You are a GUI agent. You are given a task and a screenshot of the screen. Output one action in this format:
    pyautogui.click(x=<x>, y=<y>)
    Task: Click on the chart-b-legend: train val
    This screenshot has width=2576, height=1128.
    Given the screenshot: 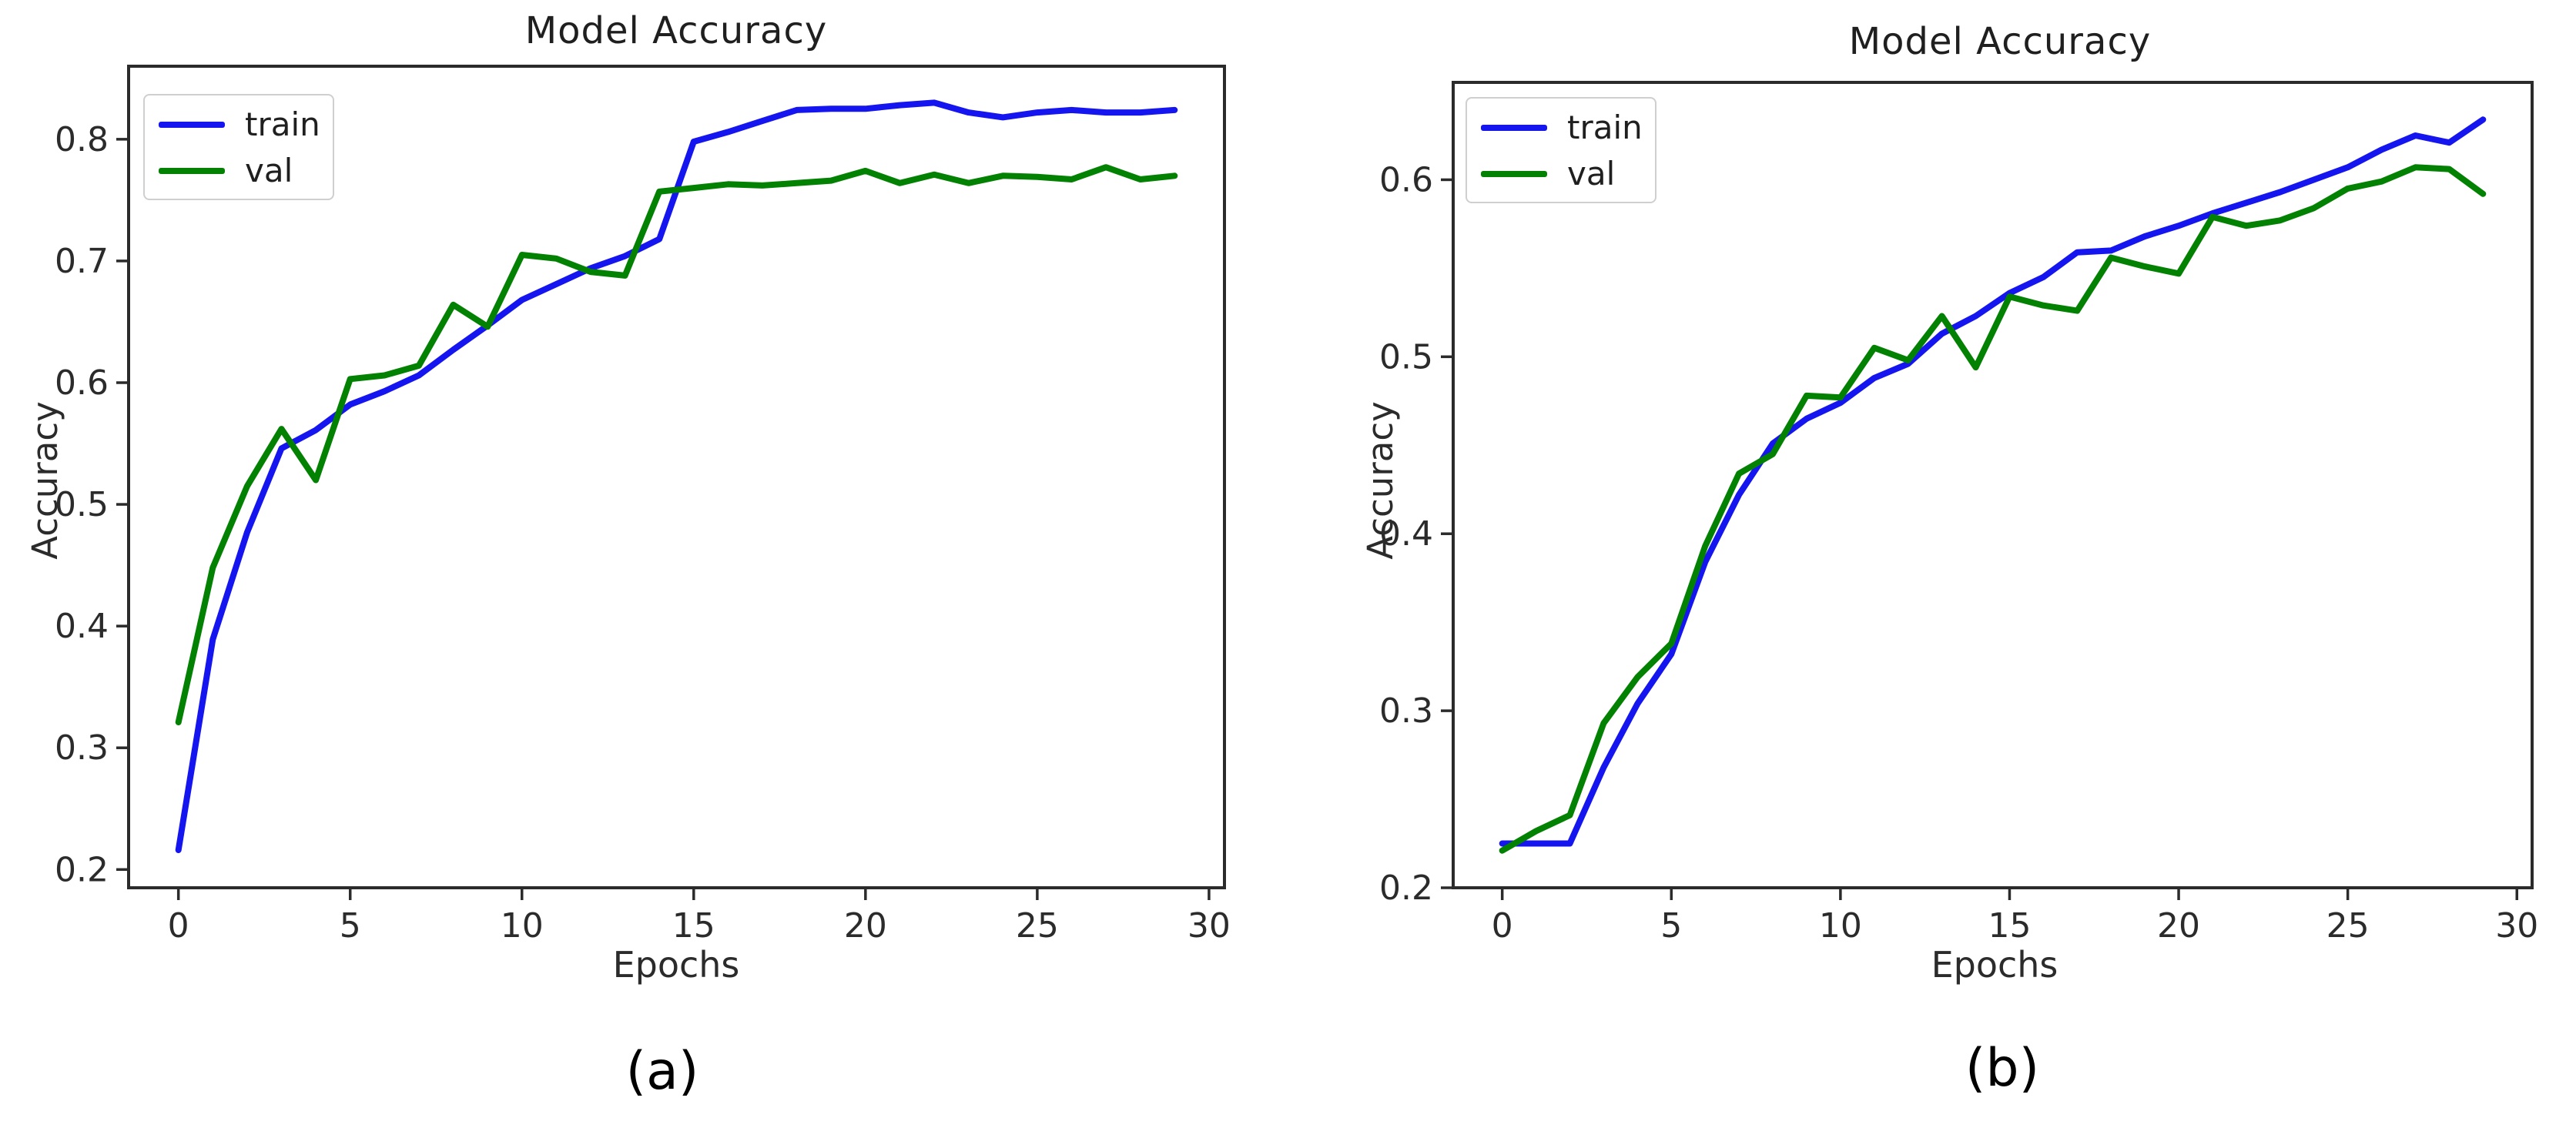 What is the action you would take?
    pyautogui.click(x=1561, y=150)
    